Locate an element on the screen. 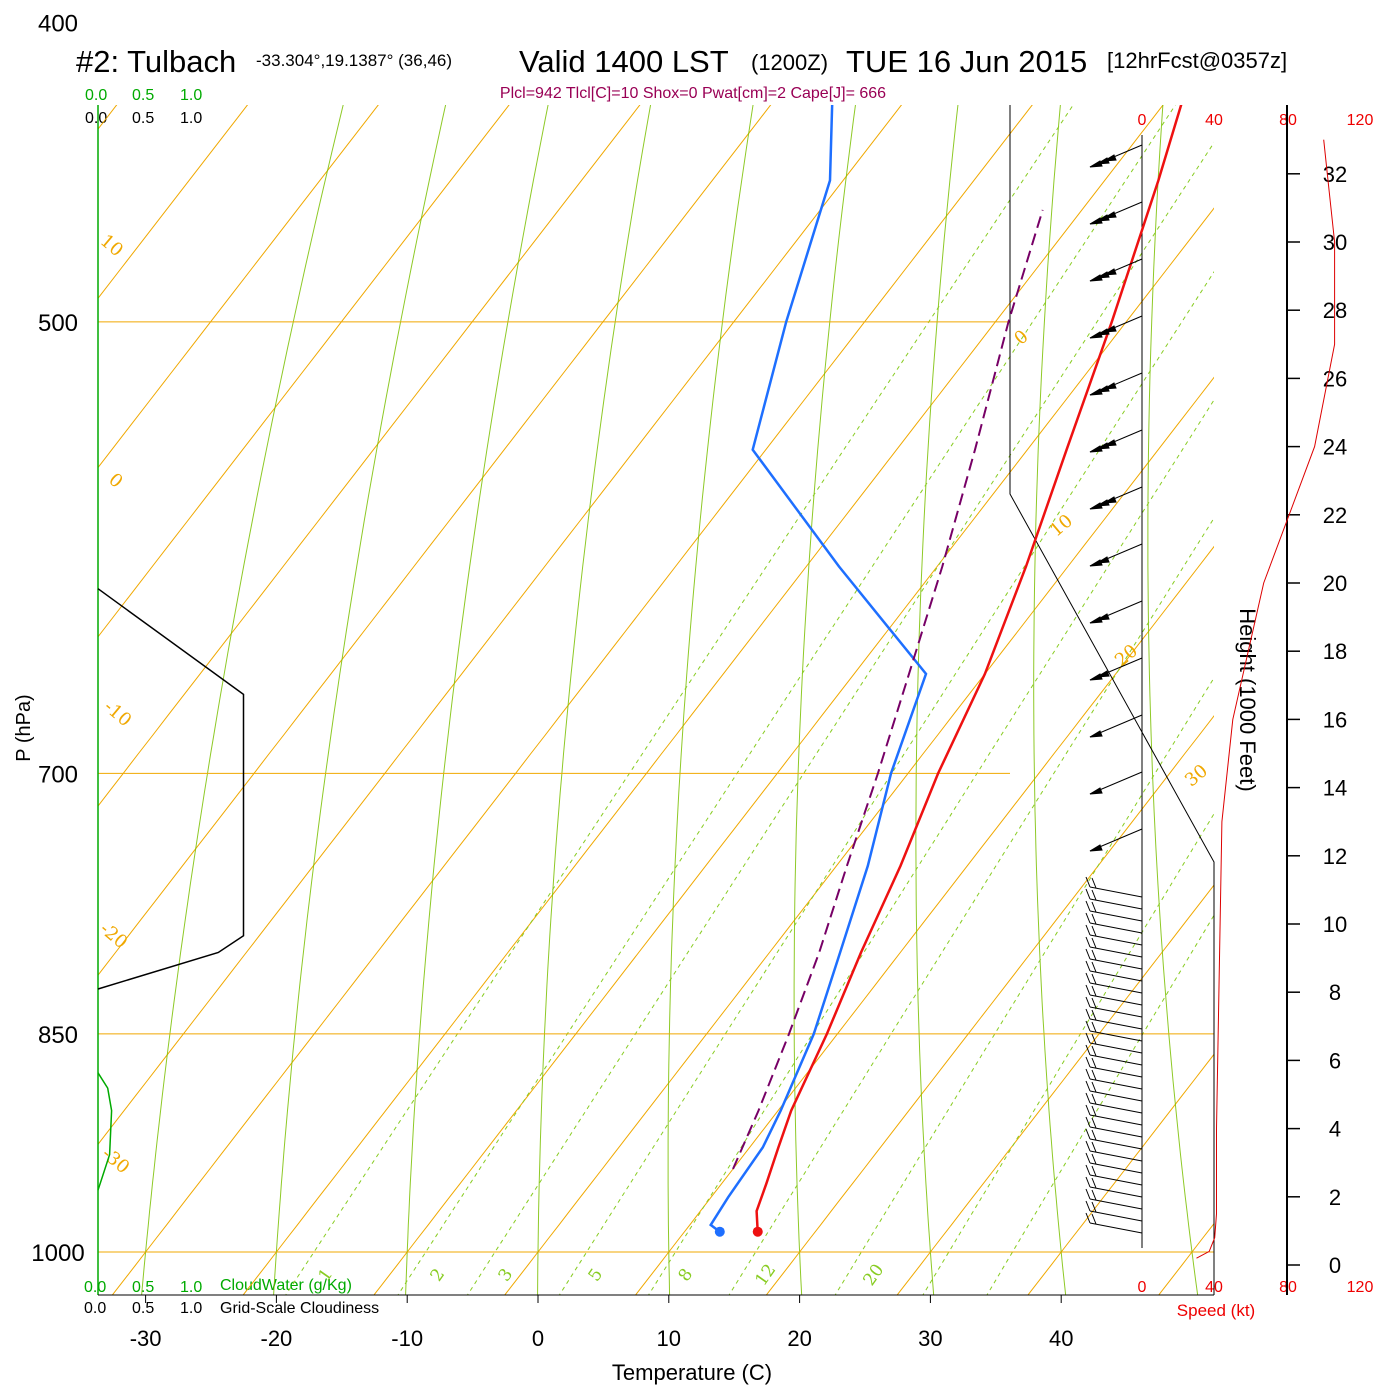 Image resolution: width=1400 pixels, height=1400 pixels. isotherm-label: -10 is located at coordinates (118, 713).